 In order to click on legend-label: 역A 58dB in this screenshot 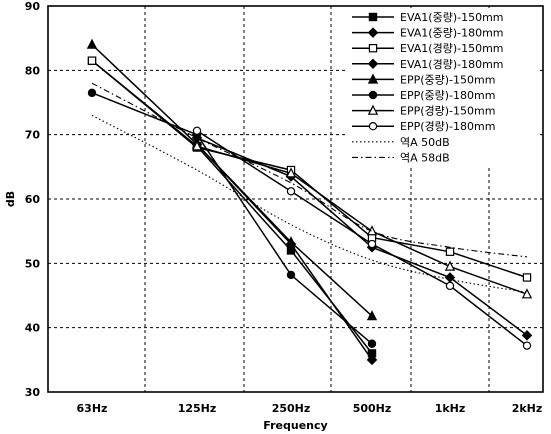, I will do `click(425, 157)`.